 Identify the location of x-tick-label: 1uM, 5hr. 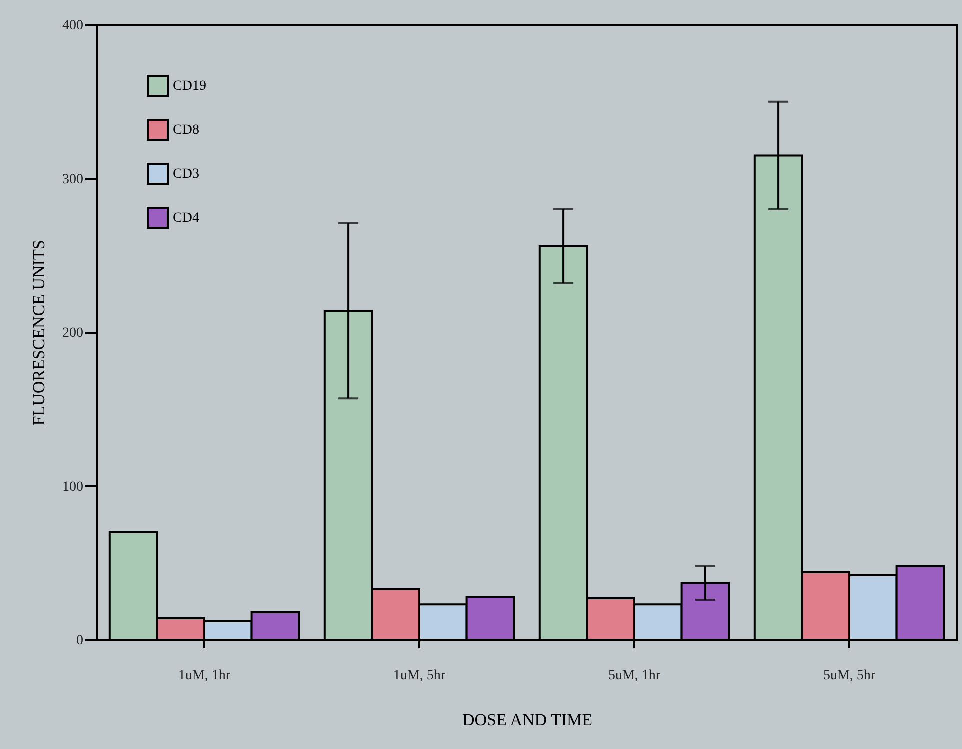
(419, 676).